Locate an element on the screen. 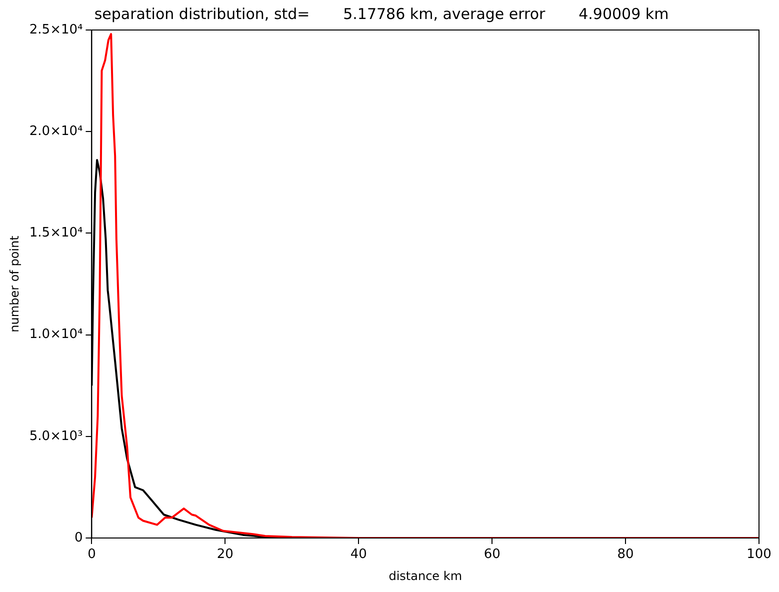  y-tick-label: 1.5×10⁴ is located at coordinates (56, 233).